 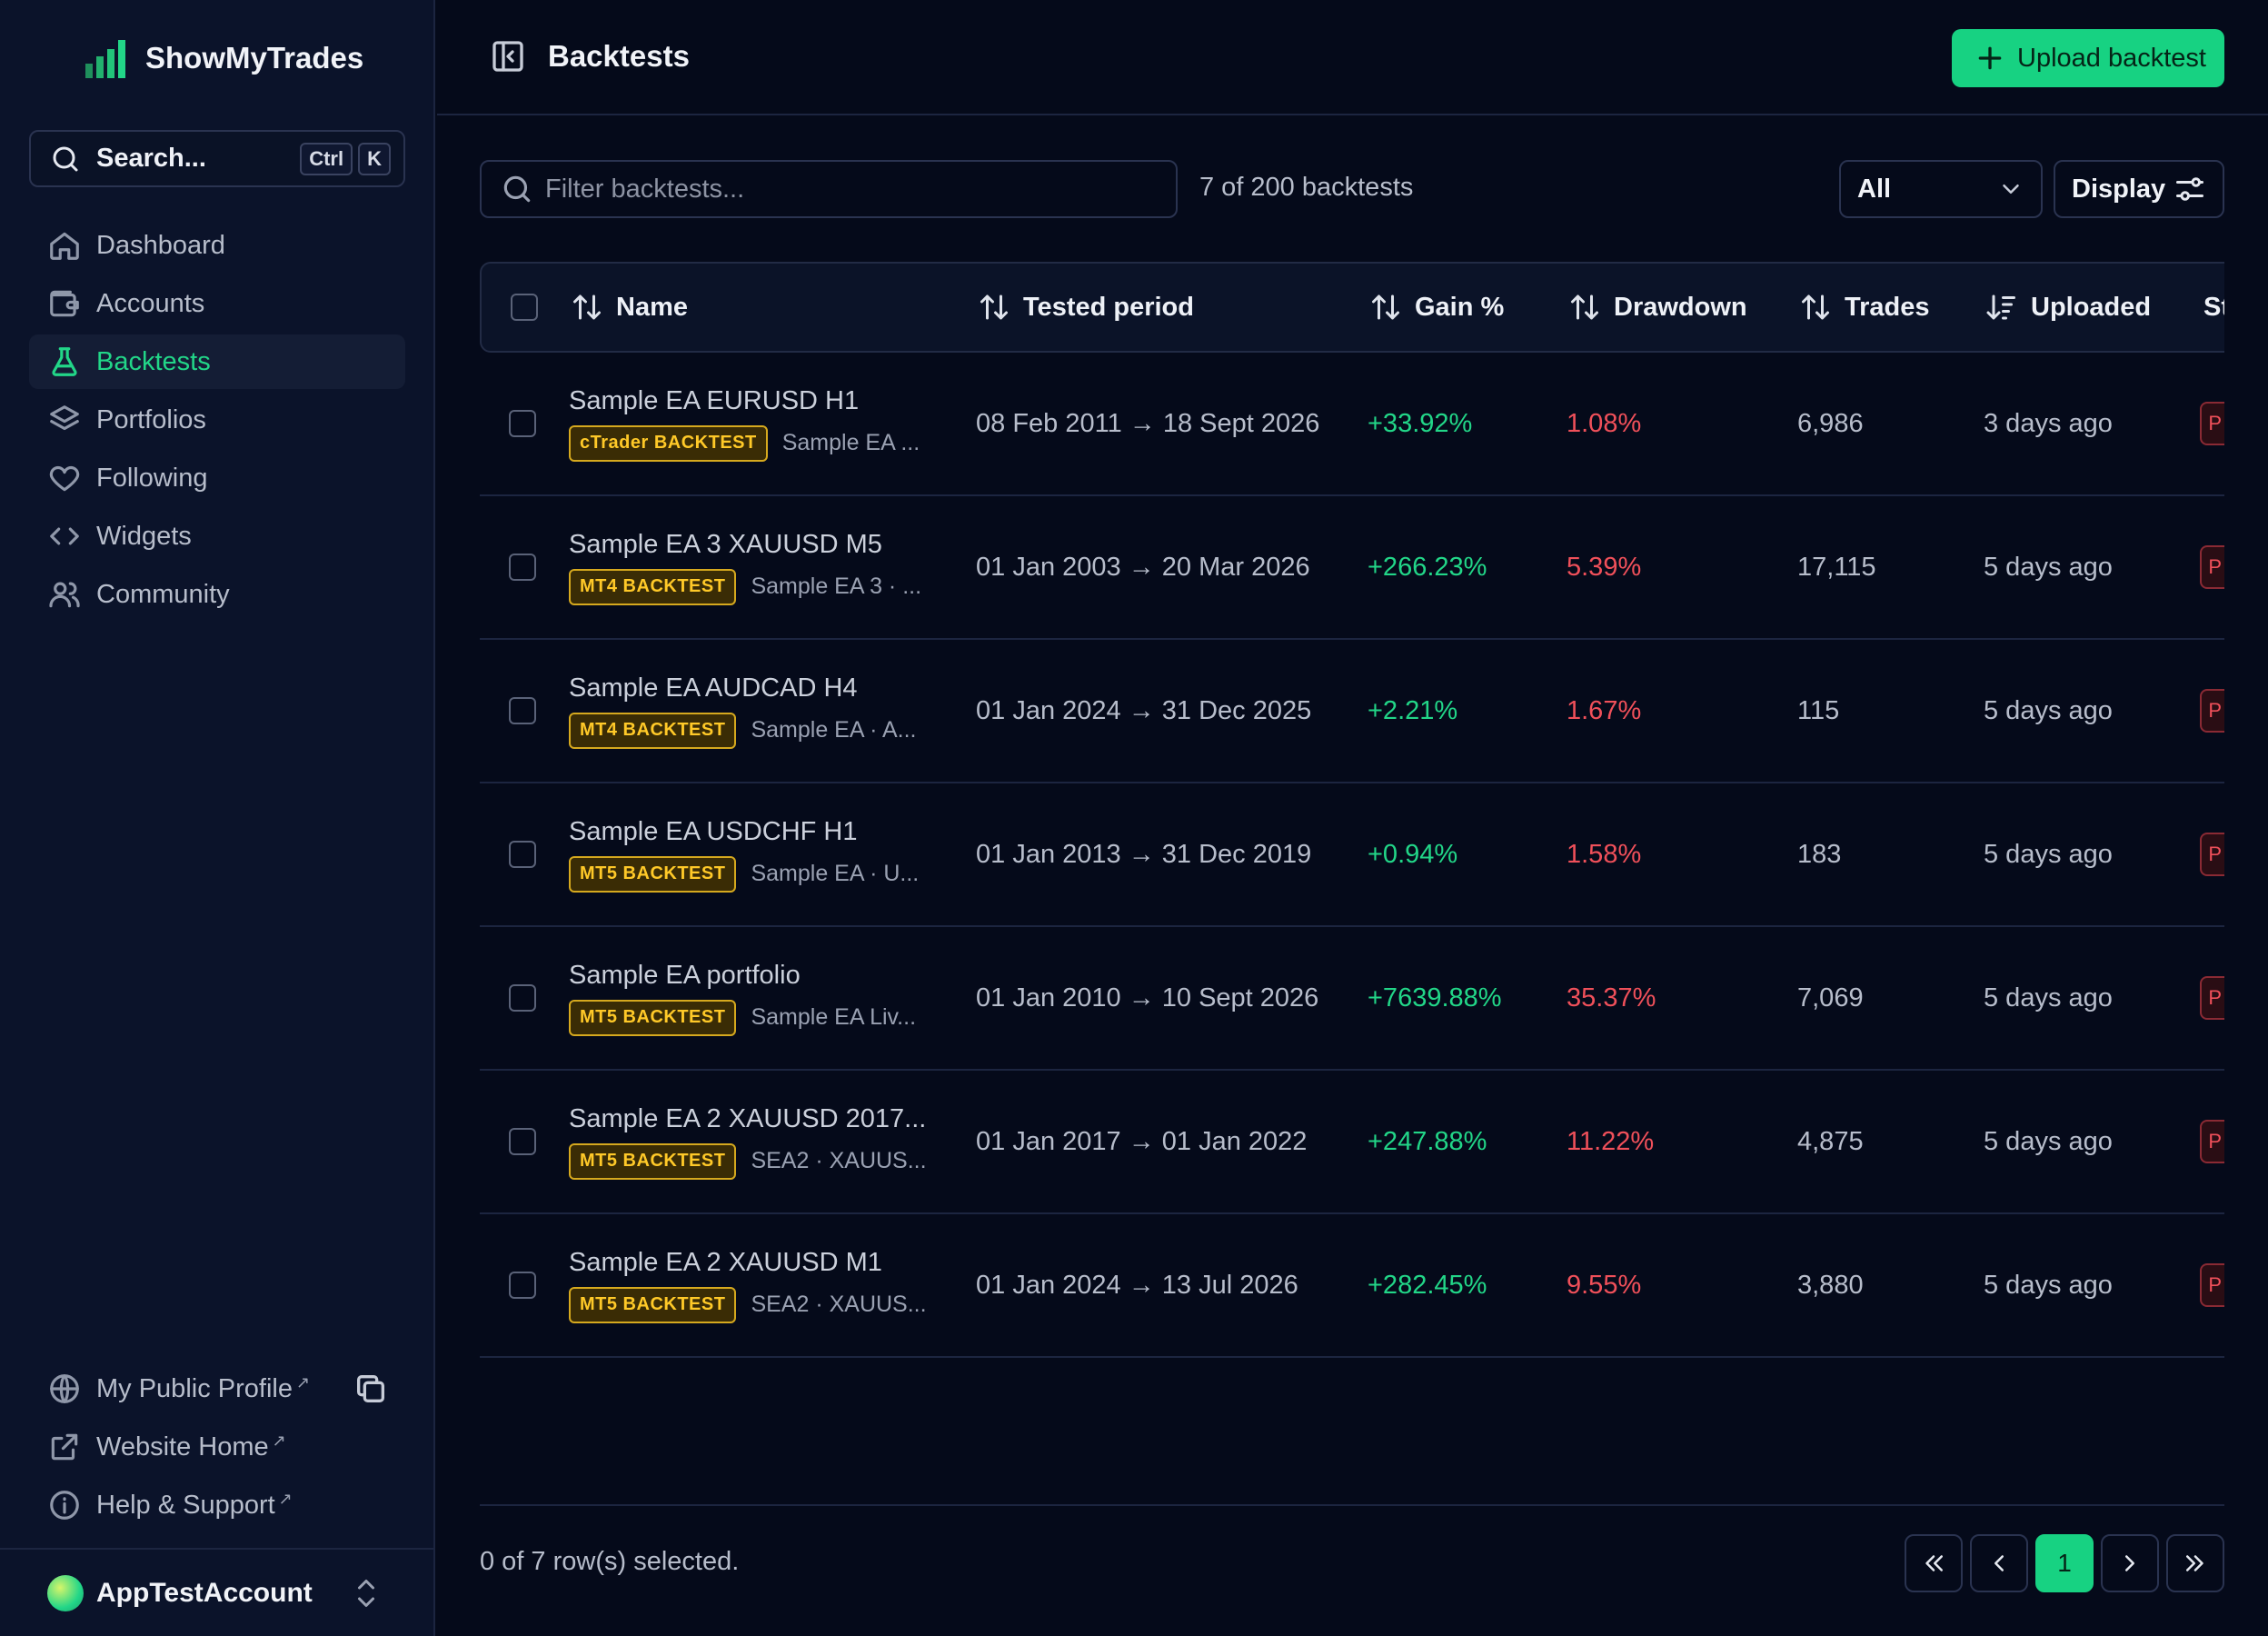 I want to click on help-support-label: Help & Support, so click(x=185, y=1505).